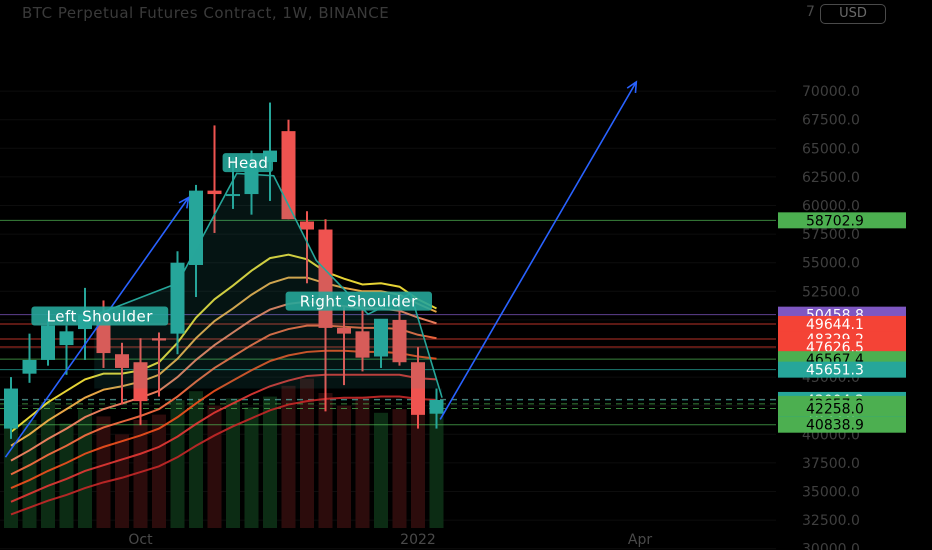  I want to click on price-tag-label: 58702.9, so click(835, 221).